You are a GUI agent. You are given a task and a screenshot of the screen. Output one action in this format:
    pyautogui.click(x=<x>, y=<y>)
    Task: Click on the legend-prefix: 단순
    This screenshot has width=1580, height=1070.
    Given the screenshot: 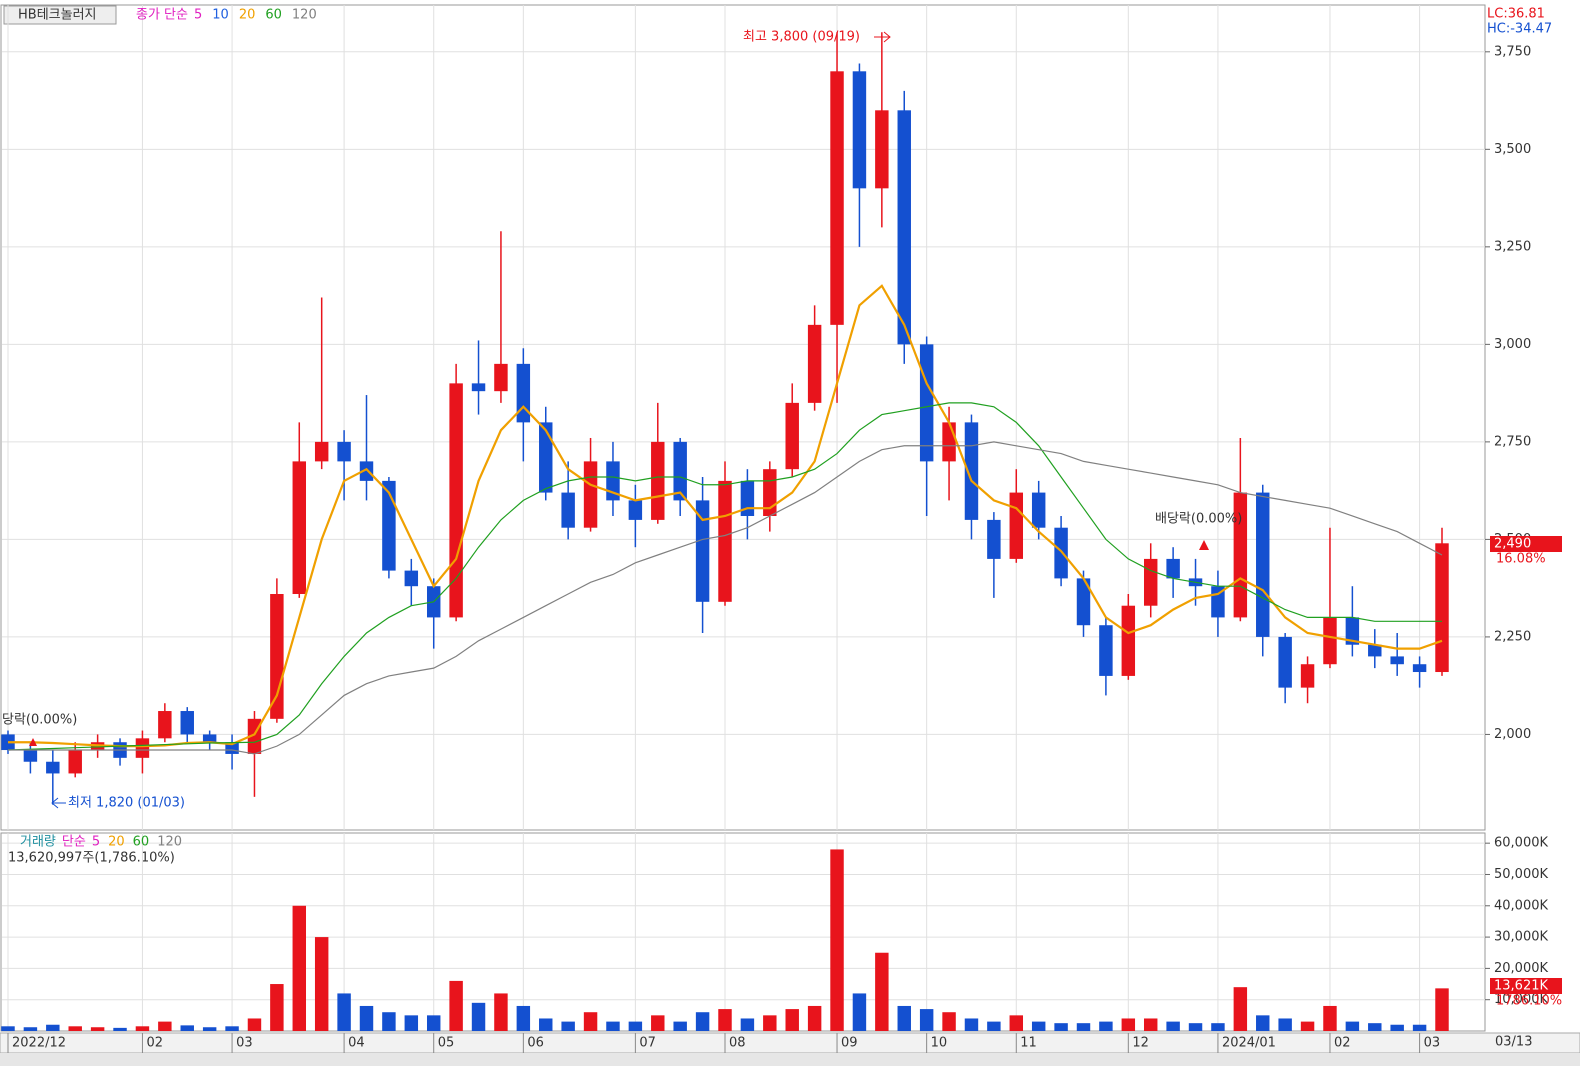 What is the action you would take?
    pyautogui.click(x=74, y=842)
    